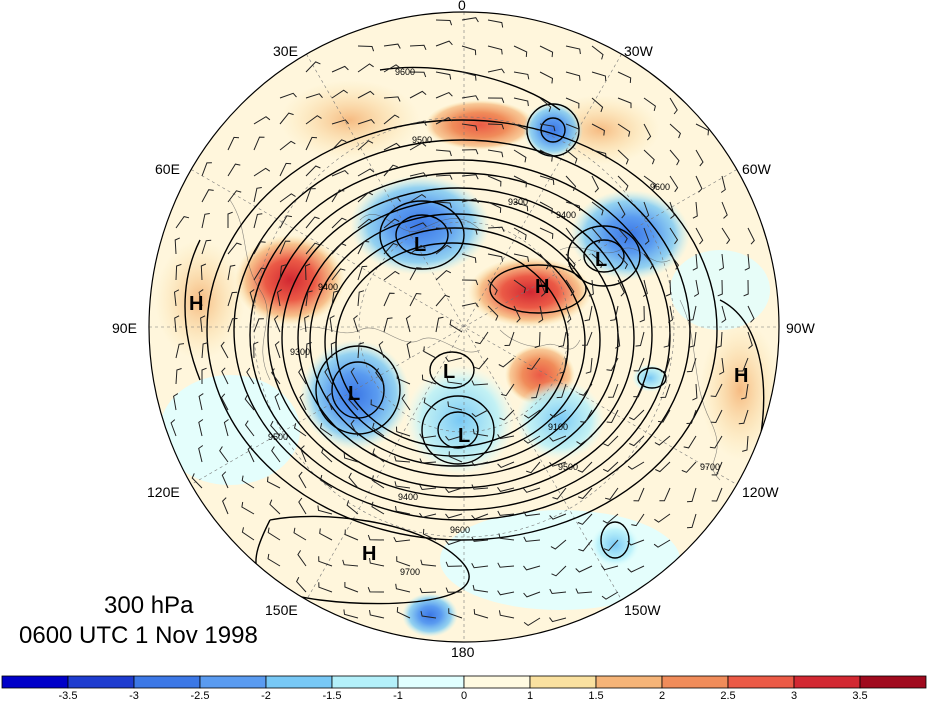 This screenshot has height=702, width=928. What do you see at coordinates (124, 328) in the screenshot?
I see `lon-label-90e: 90E` at bounding box center [124, 328].